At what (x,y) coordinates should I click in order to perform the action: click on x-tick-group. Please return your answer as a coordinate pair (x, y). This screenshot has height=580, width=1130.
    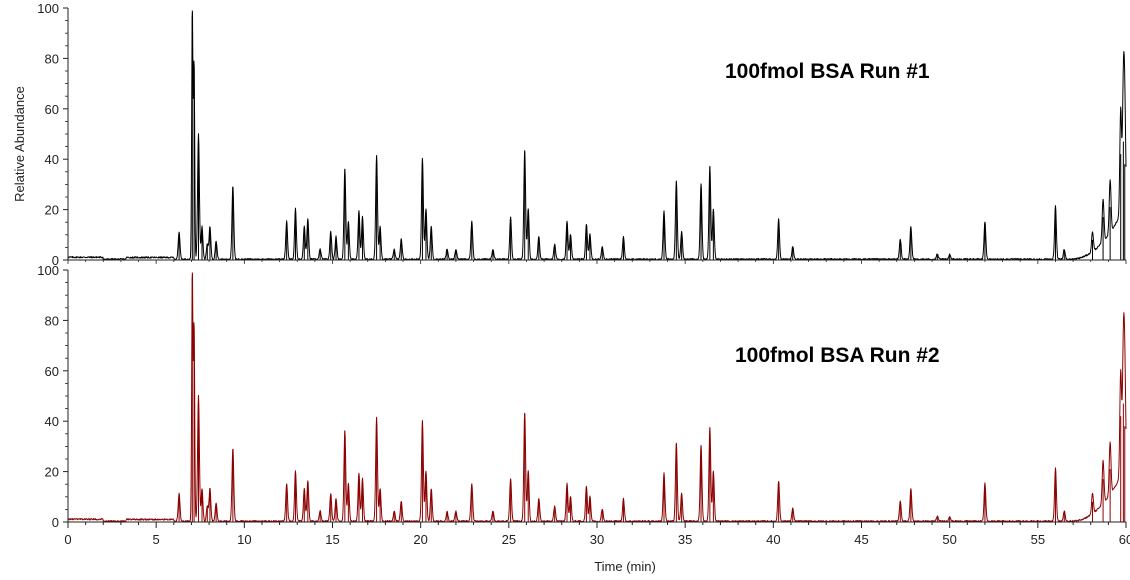
    Looking at the image, I should click on (597, 262).